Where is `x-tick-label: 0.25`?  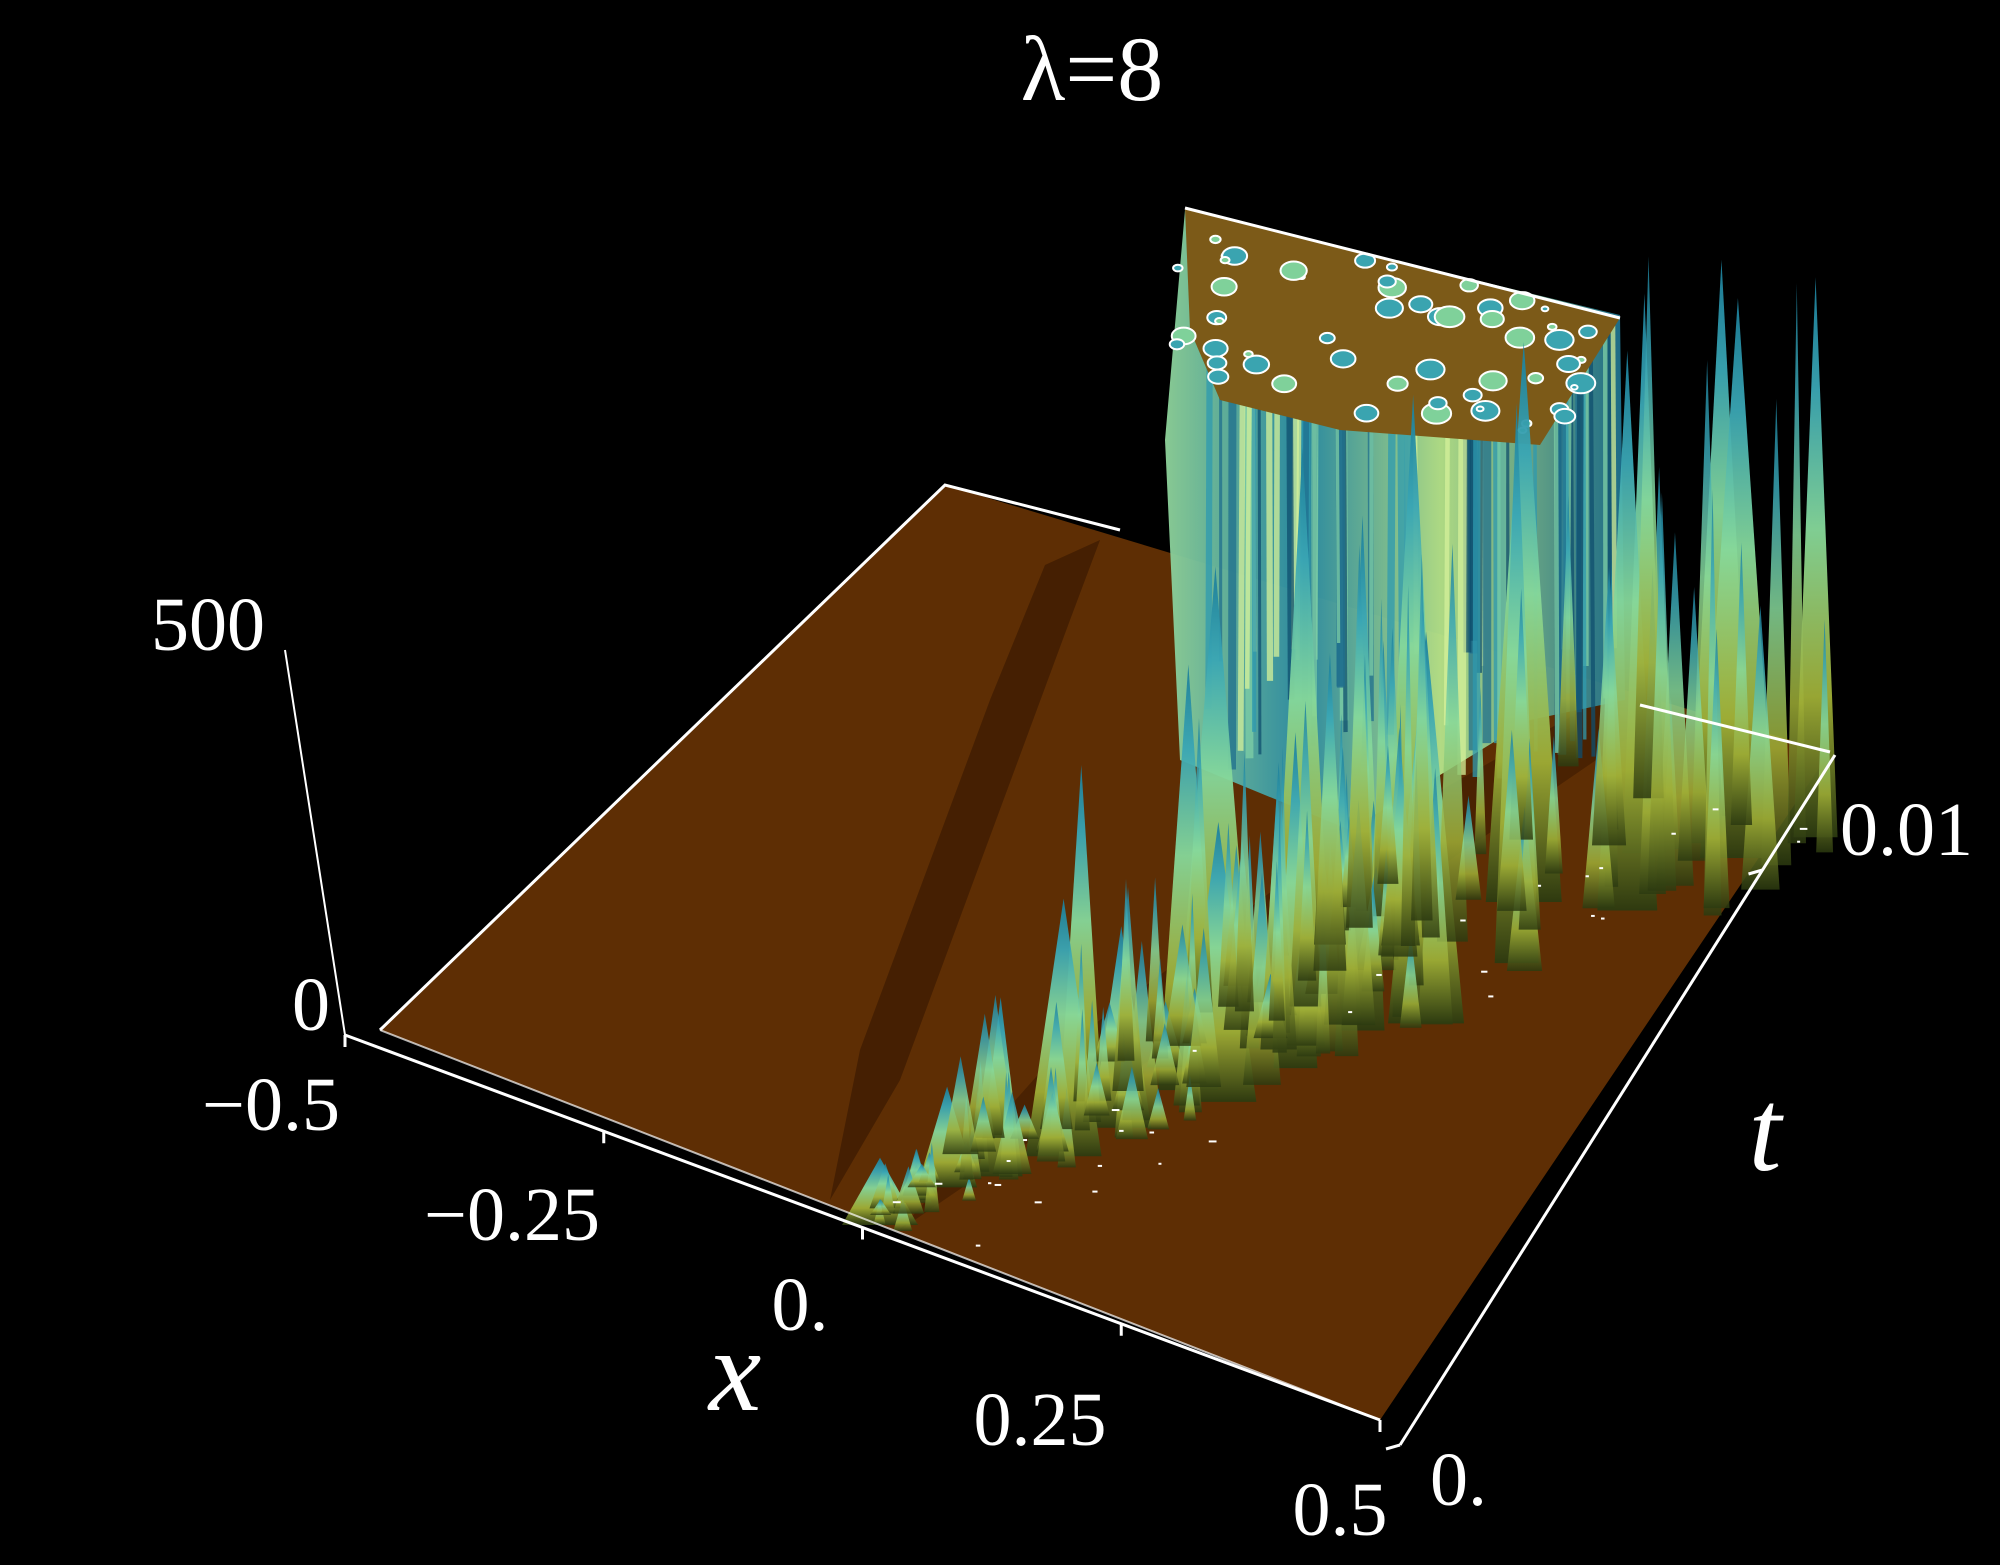 x-tick-label: 0.25 is located at coordinates (1040, 1420).